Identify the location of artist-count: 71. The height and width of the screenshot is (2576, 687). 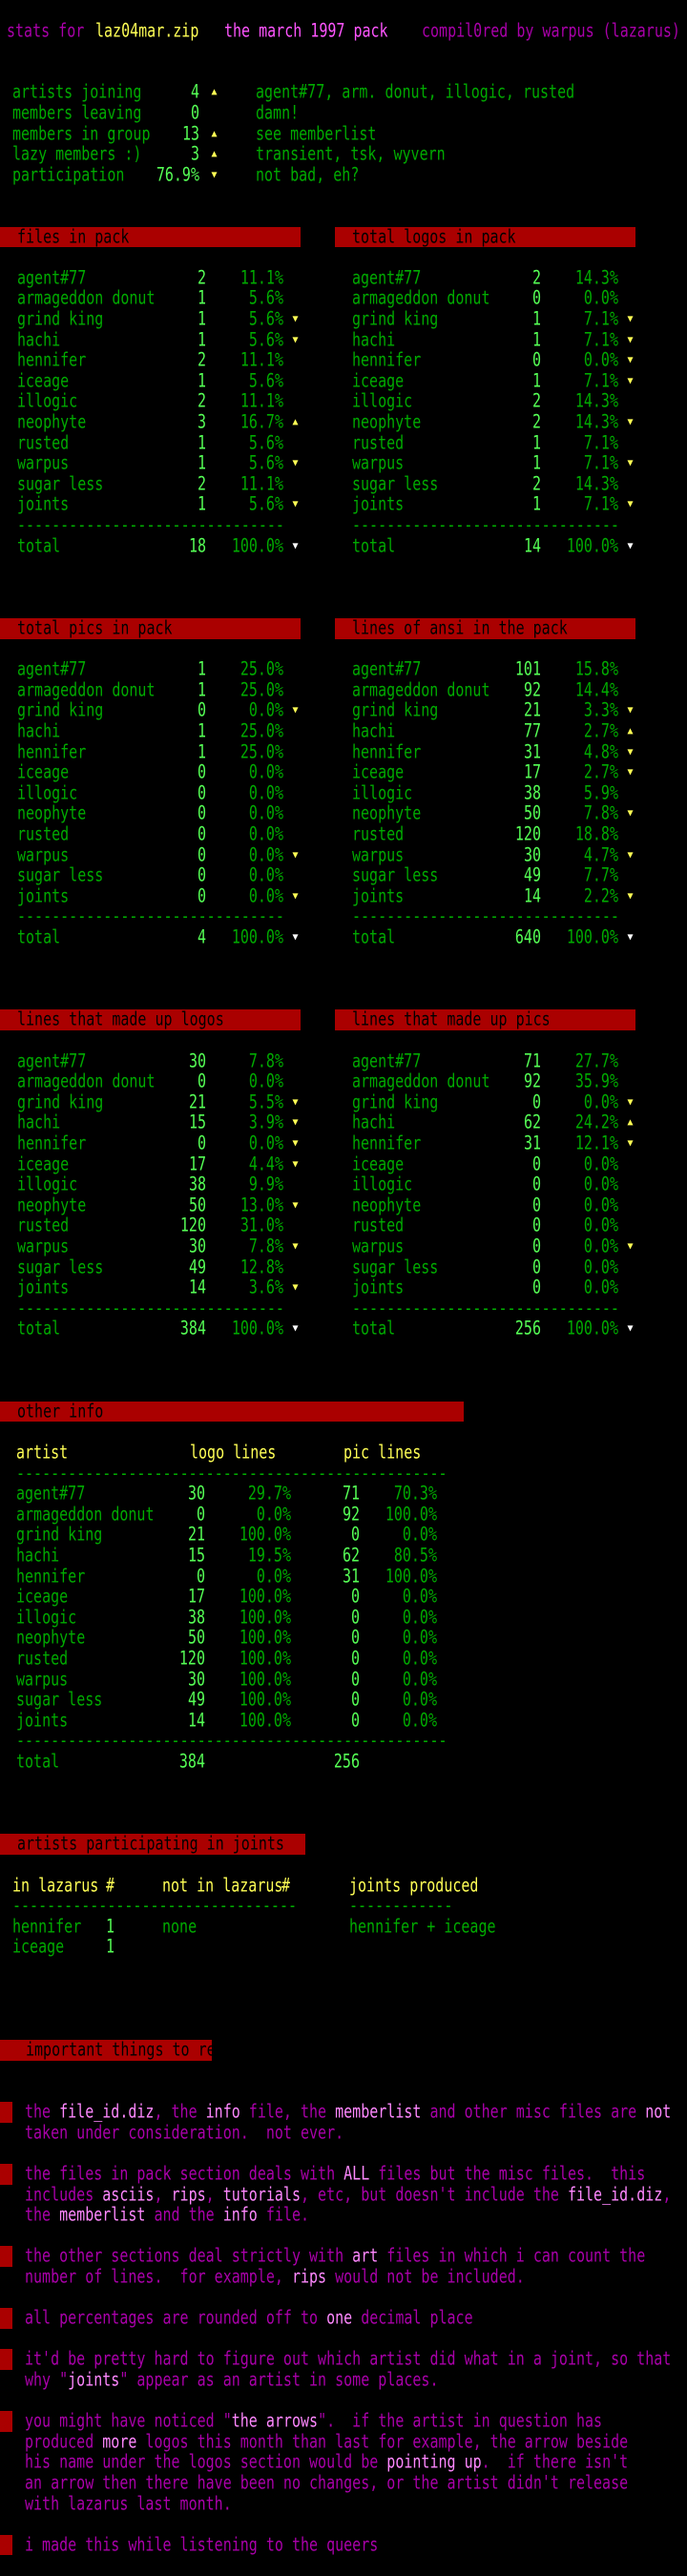
(532, 1060).